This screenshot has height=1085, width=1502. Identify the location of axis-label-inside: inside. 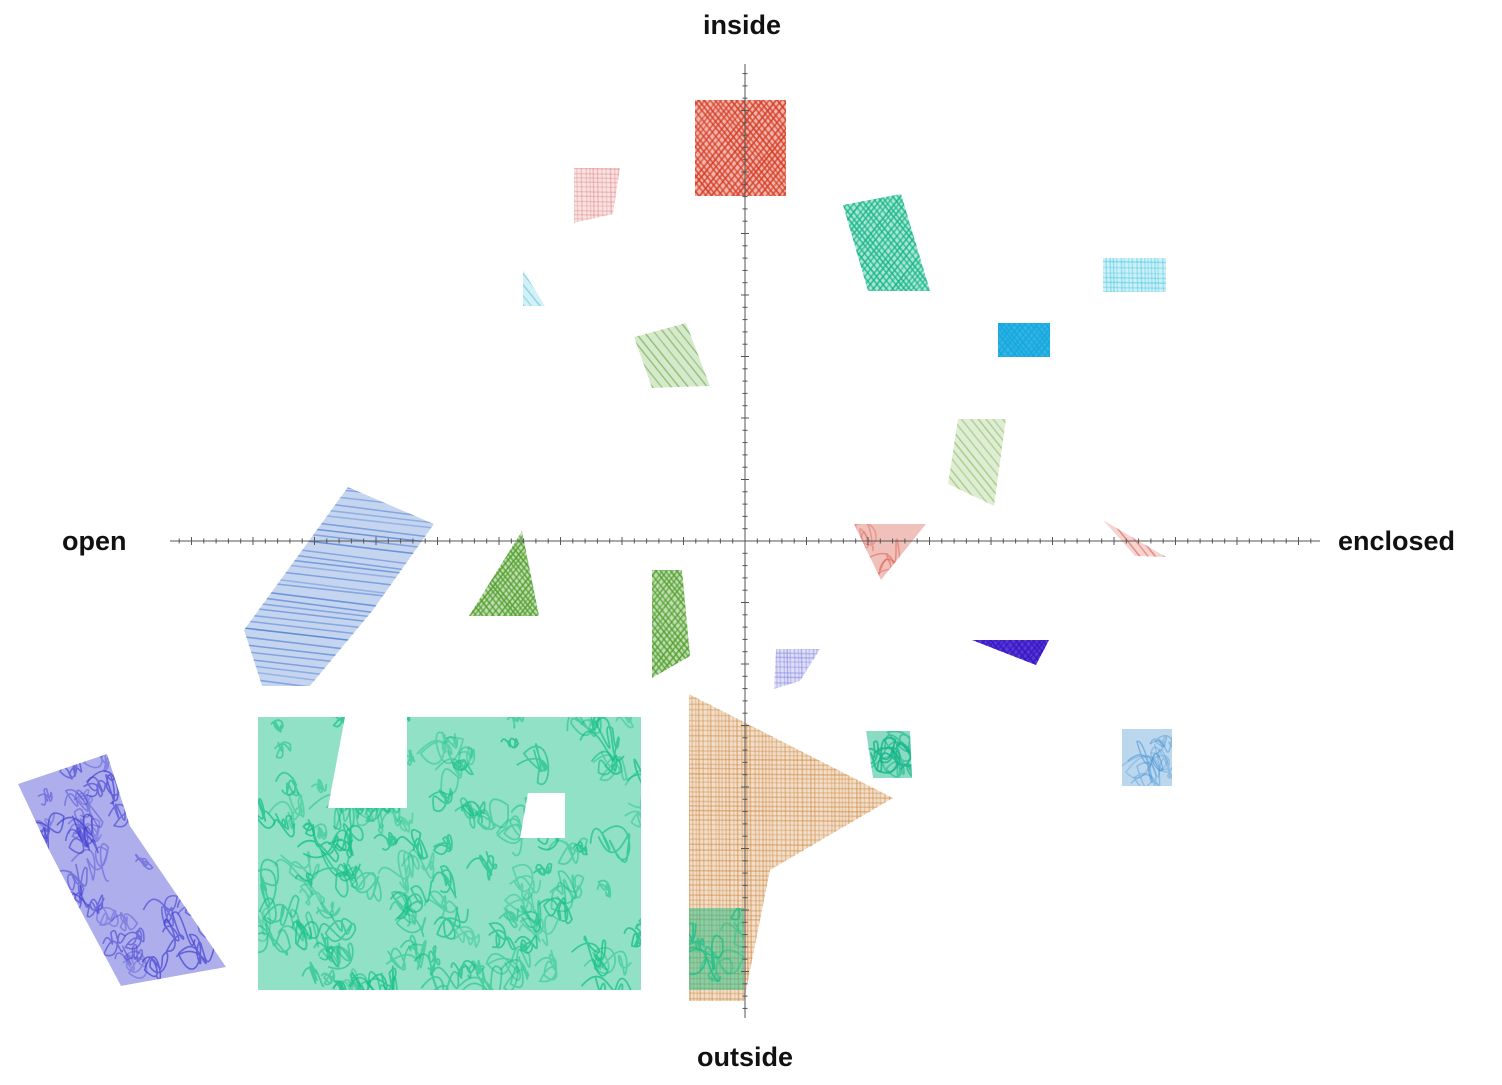
(742, 25).